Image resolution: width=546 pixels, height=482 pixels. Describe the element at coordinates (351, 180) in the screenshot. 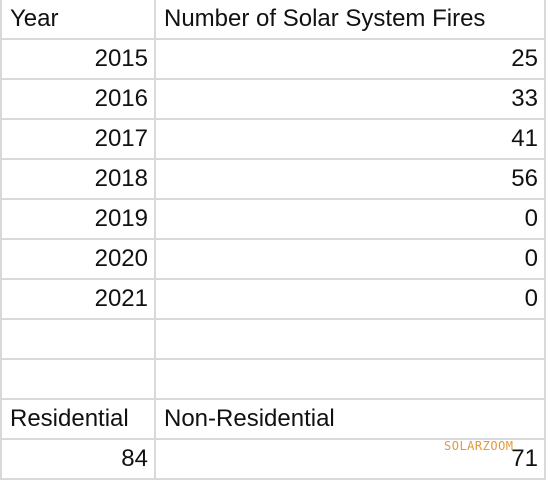

I see `fires-cell: 56` at that location.